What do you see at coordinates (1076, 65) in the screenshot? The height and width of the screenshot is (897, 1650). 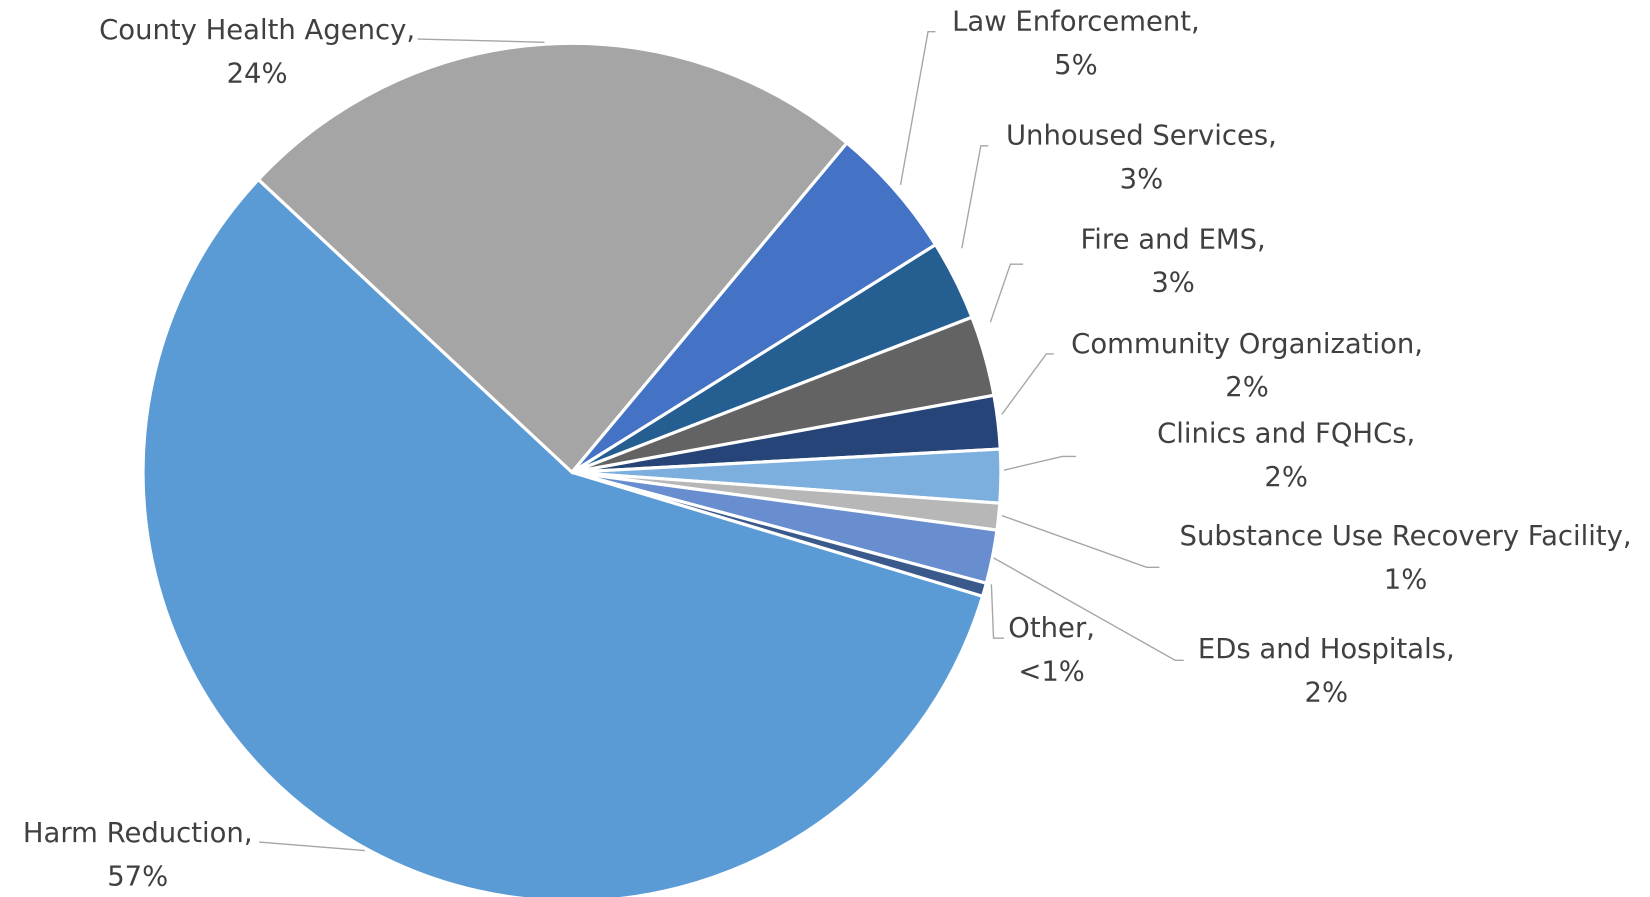 I see `slice-value-label: 5%` at bounding box center [1076, 65].